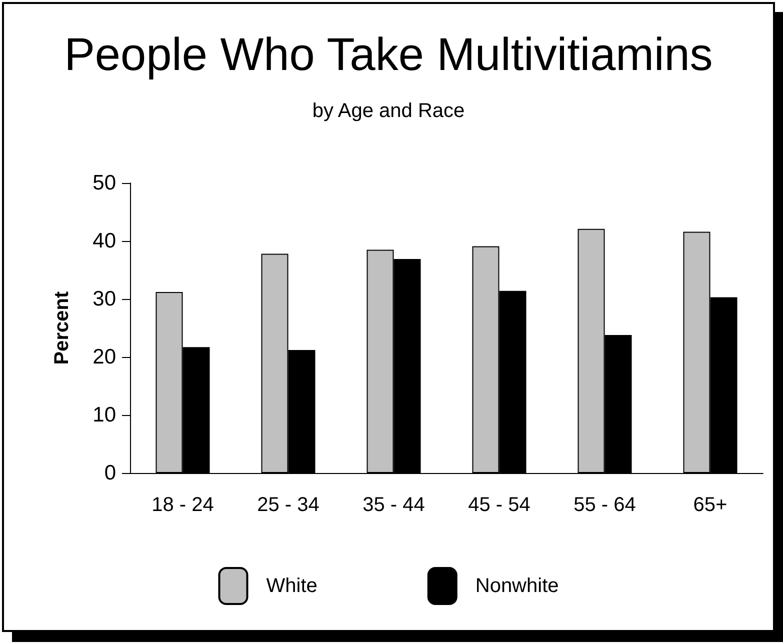 The width and height of the screenshot is (783, 644). I want to click on x-tick-label: 25 - 34, so click(288, 505).